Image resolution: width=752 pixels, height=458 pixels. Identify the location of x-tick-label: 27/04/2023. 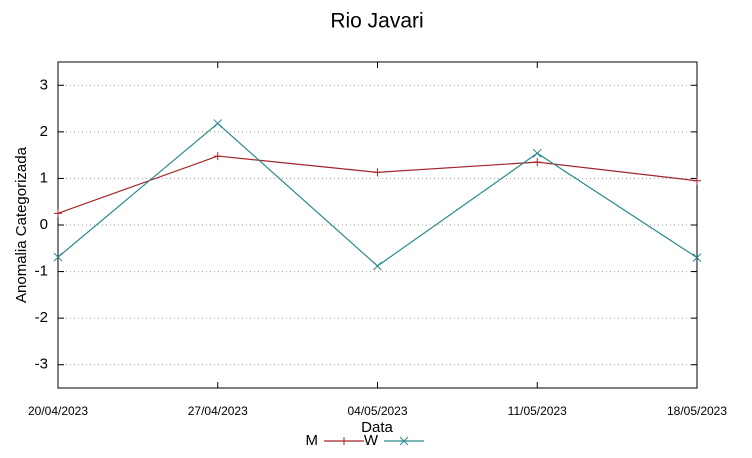
(218, 411).